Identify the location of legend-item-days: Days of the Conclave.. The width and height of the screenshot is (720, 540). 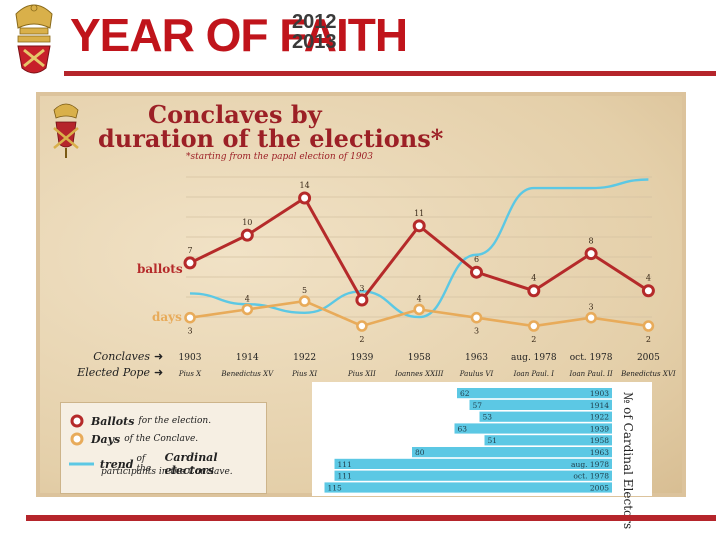
(133, 439).